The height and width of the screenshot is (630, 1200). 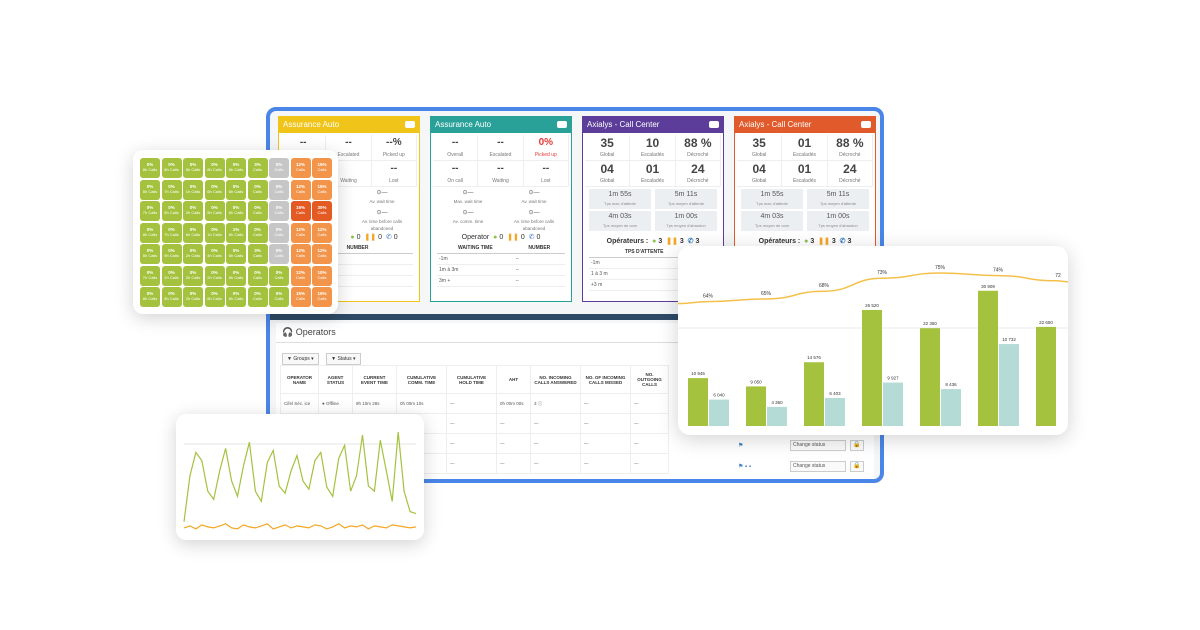 What do you see at coordinates (335, 379) in the screenshot?
I see `col-agent-status: AGENT STATUS` at bounding box center [335, 379].